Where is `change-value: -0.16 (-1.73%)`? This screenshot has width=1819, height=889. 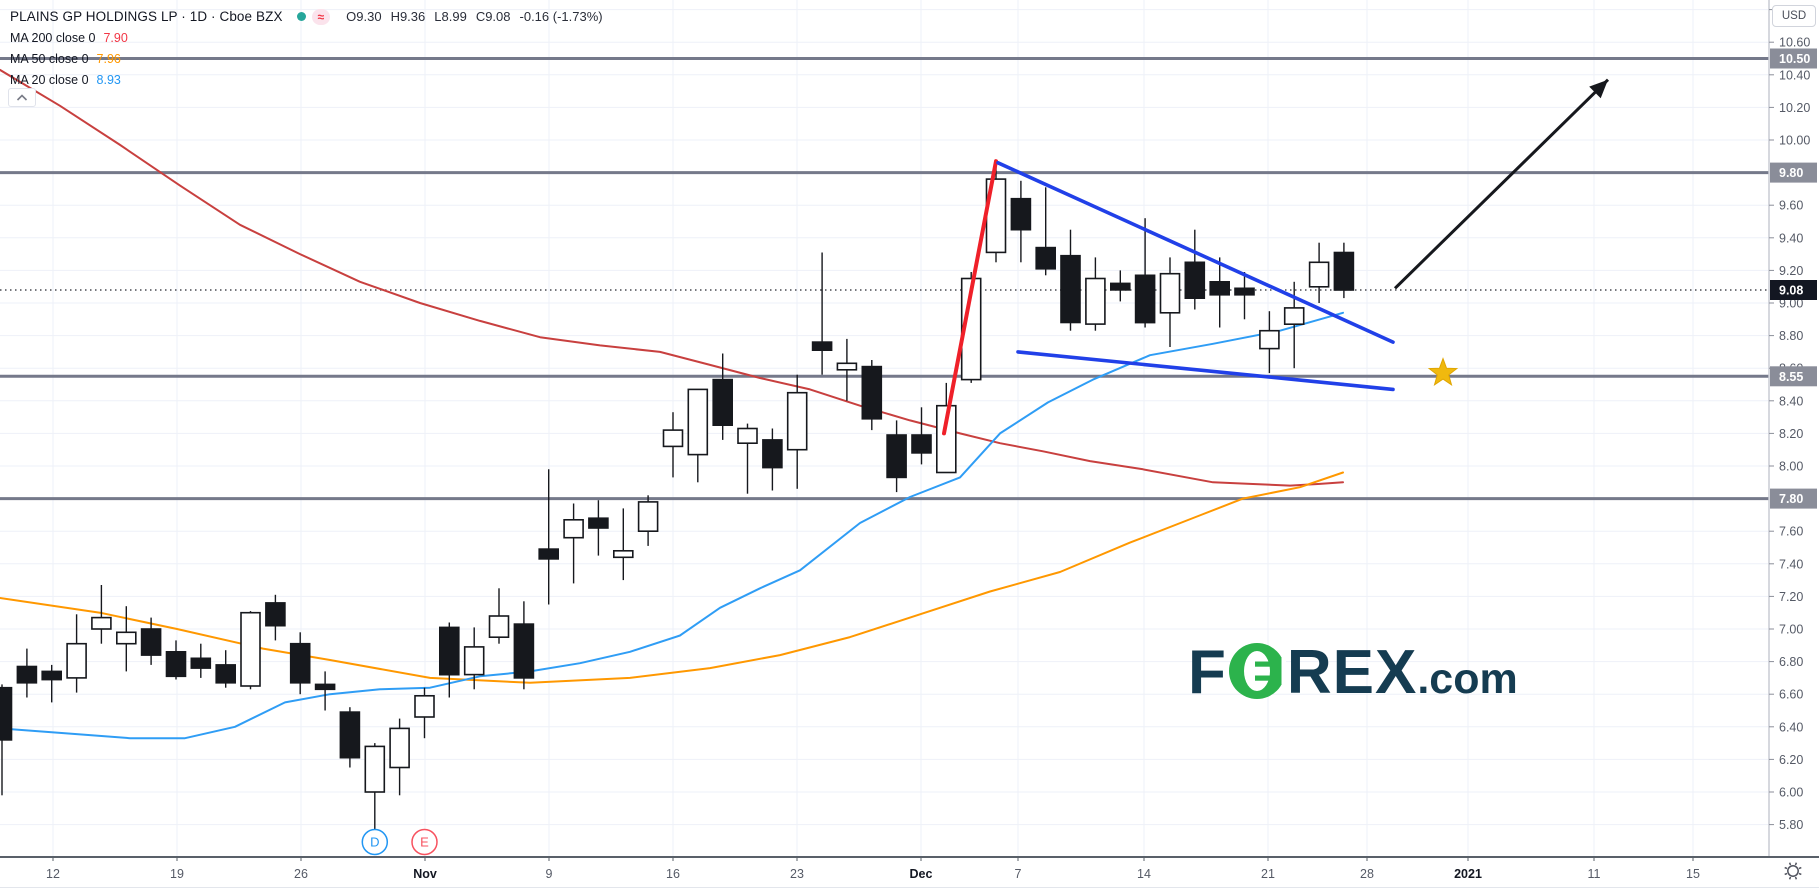
change-value: -0.16 (-1.73%) is located at coordinates (561, 16).